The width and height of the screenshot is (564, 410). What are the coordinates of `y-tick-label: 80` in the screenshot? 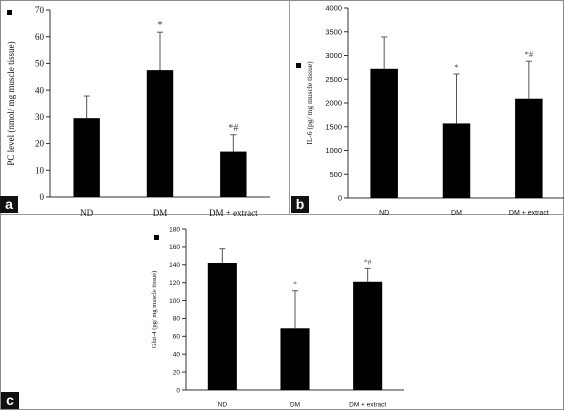 It's located at (177, 319).